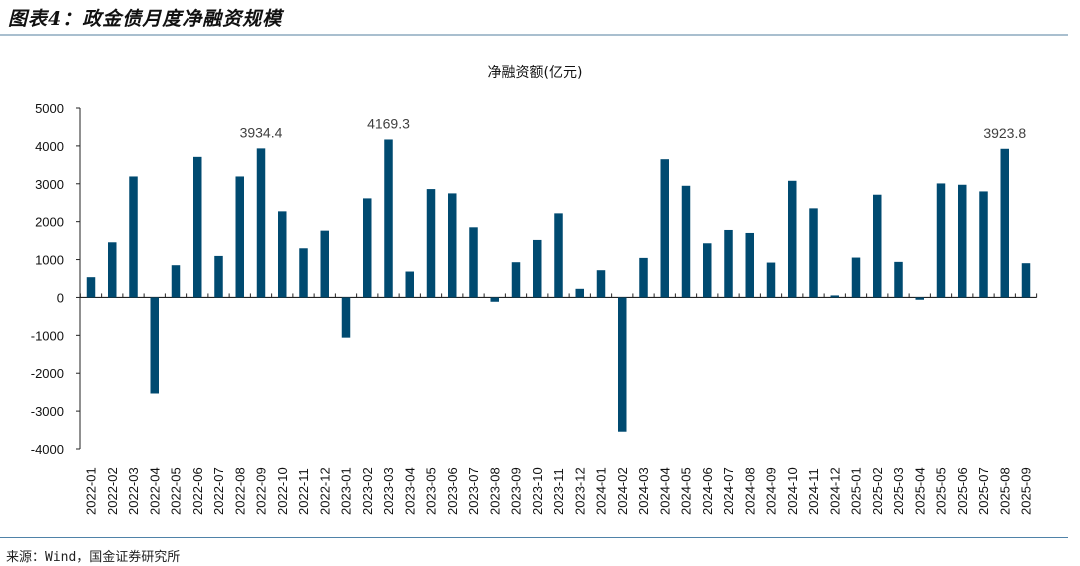 This screenshot has width=1080, height=566. I want to click on x-tick-label: 2024-08, so click(749, 491).